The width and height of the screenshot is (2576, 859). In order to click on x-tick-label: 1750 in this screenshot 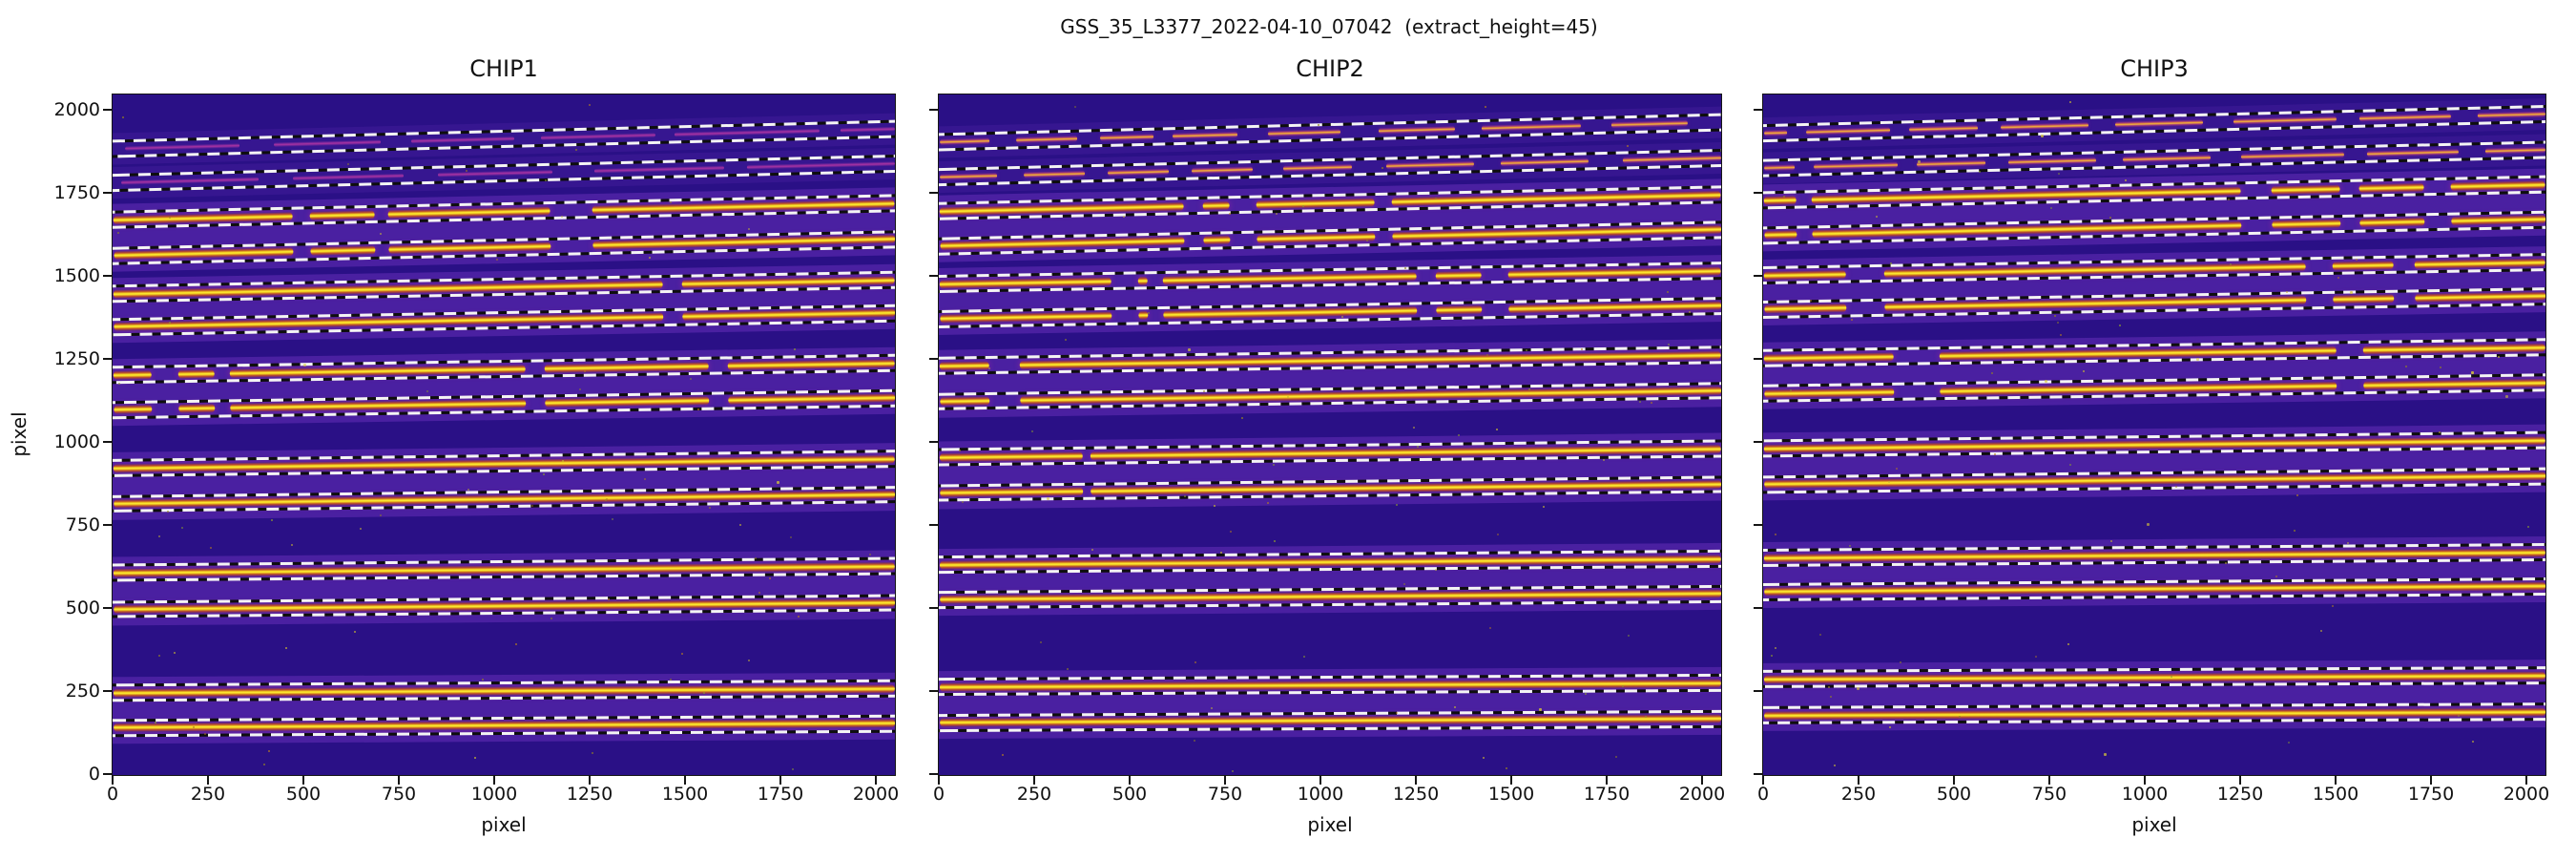, I will do `click(780, 794)`.